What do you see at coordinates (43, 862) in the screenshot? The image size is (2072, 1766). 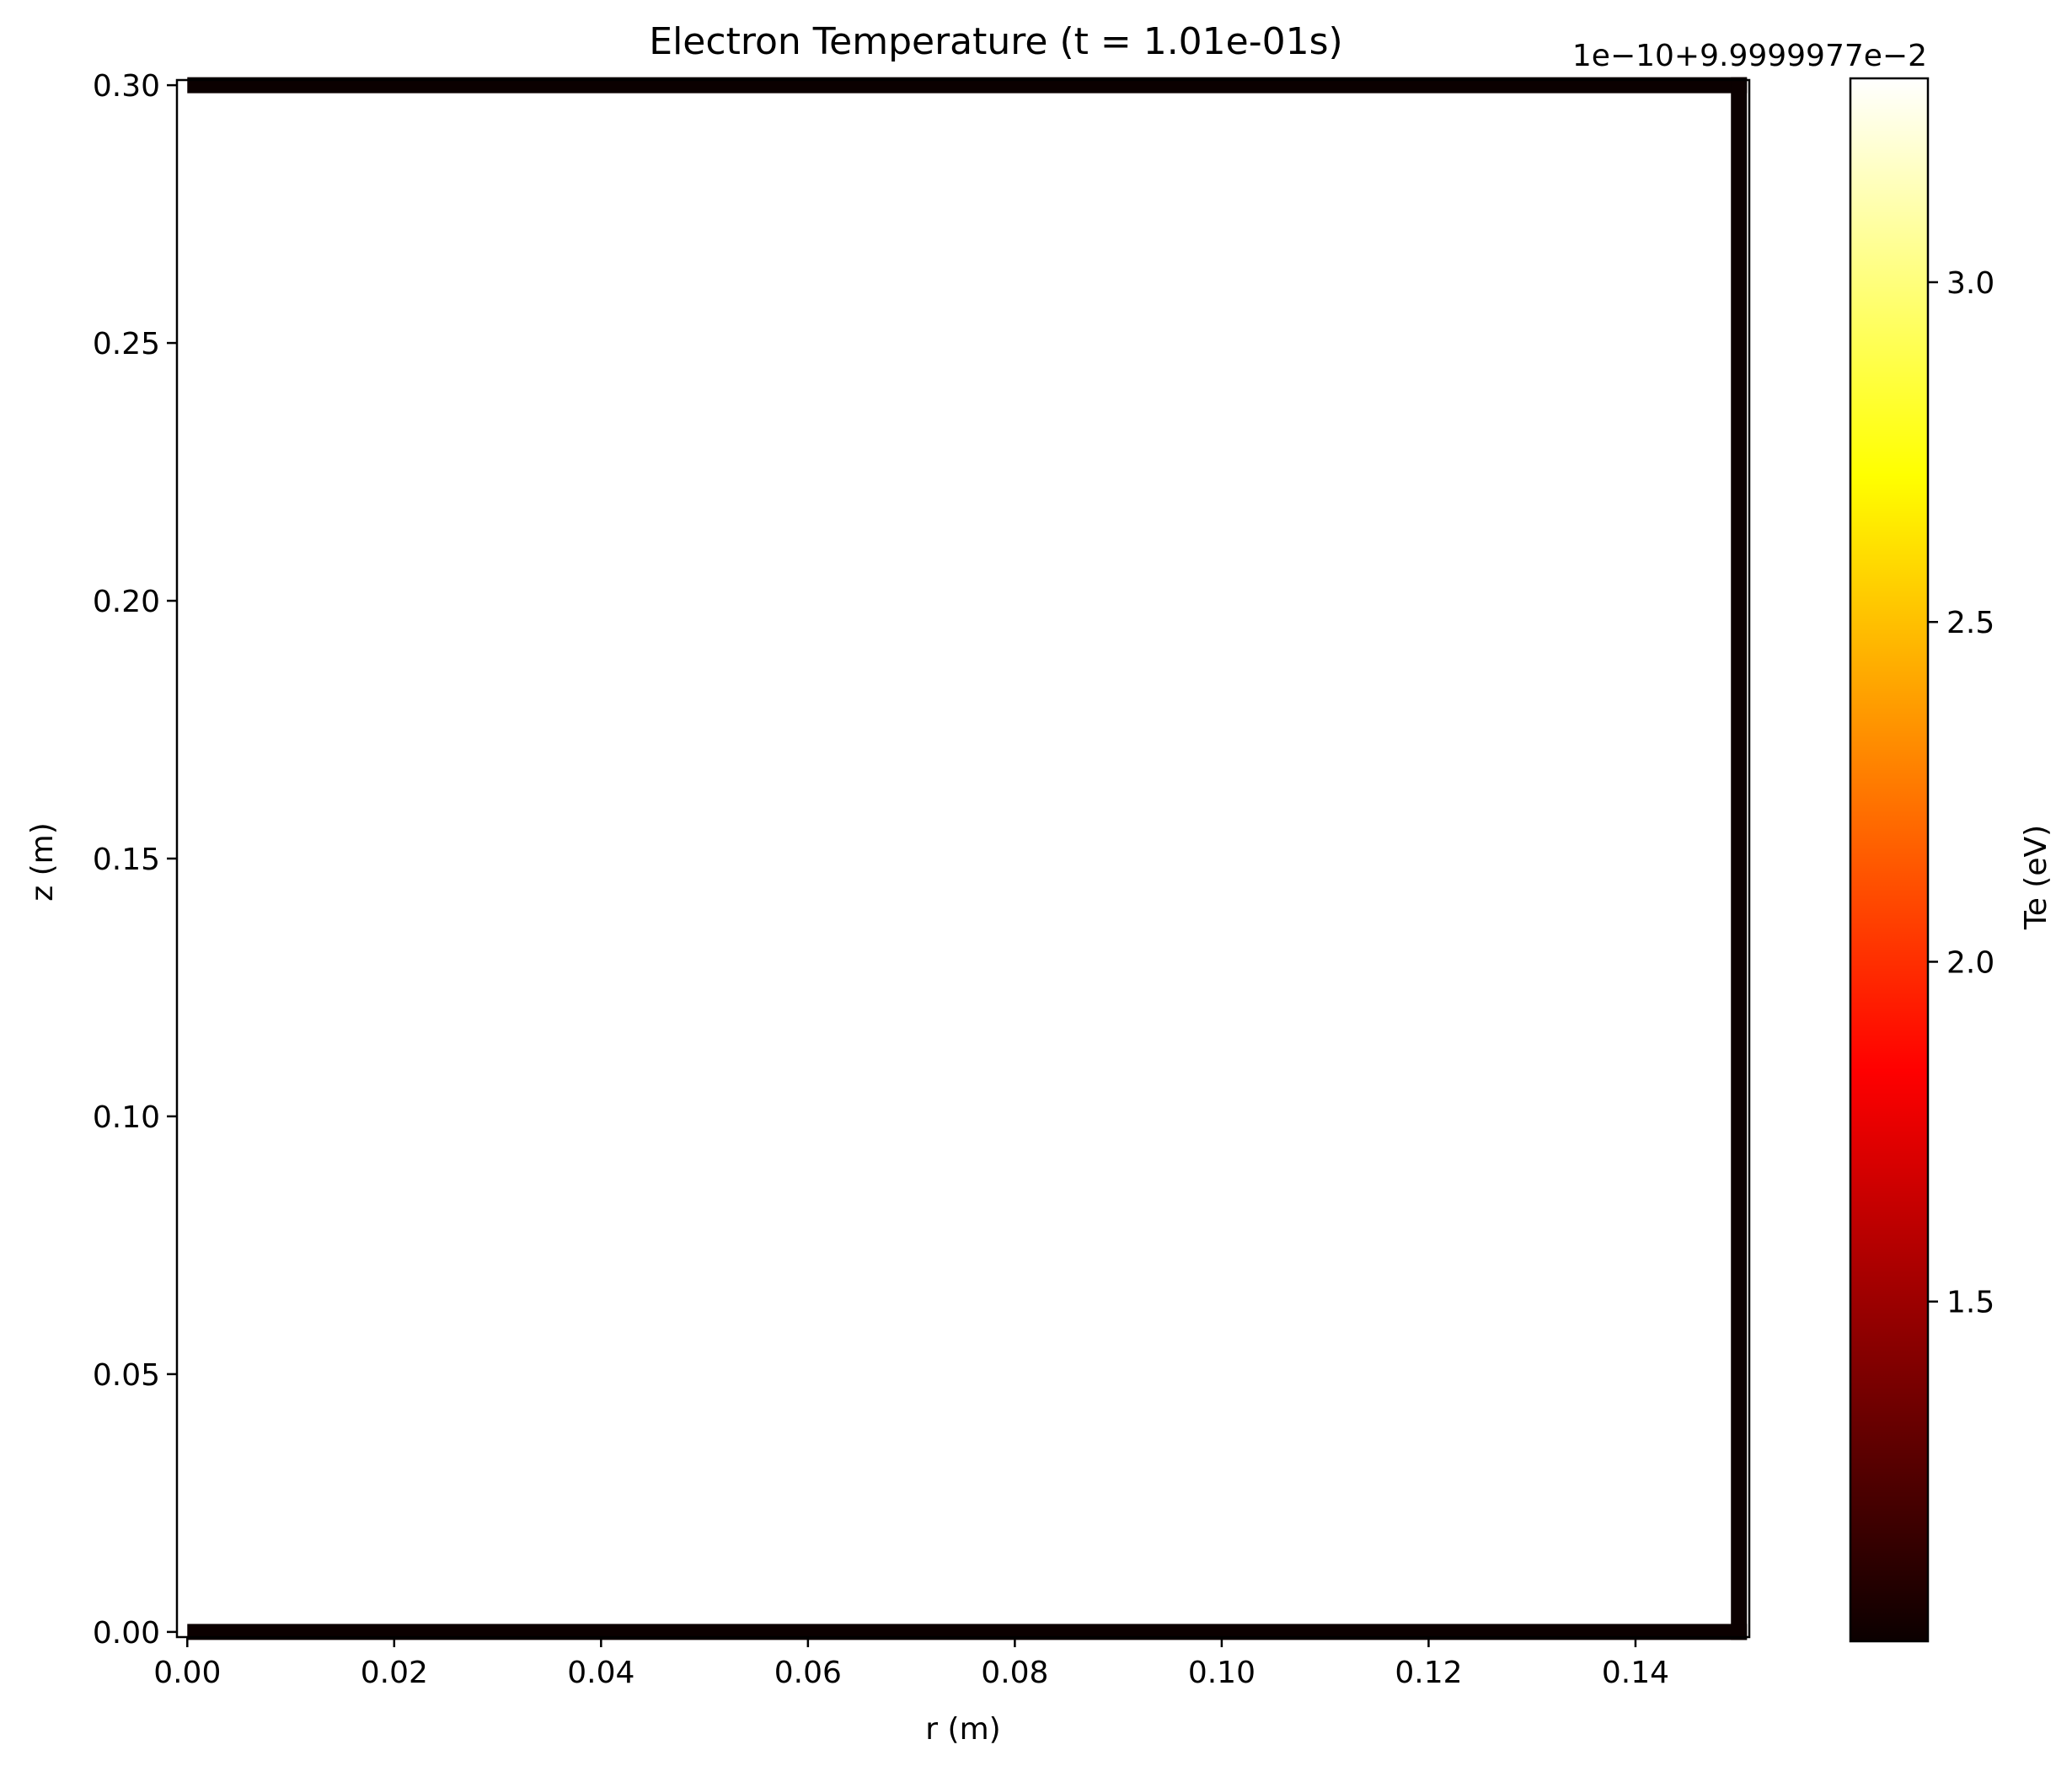 I see `y-axis-label: z (m)` at bounding box center [43, 862].